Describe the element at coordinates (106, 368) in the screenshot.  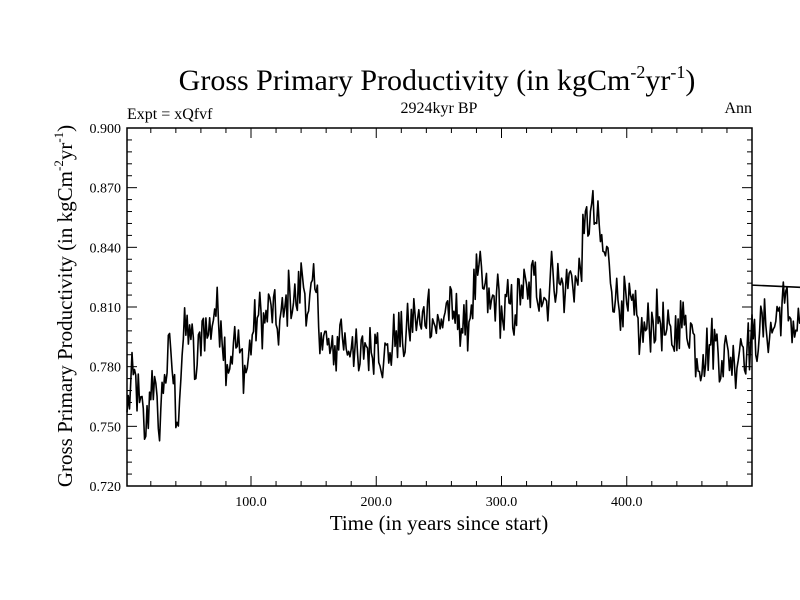
I see `y-tick-label: 0.780` at that location.